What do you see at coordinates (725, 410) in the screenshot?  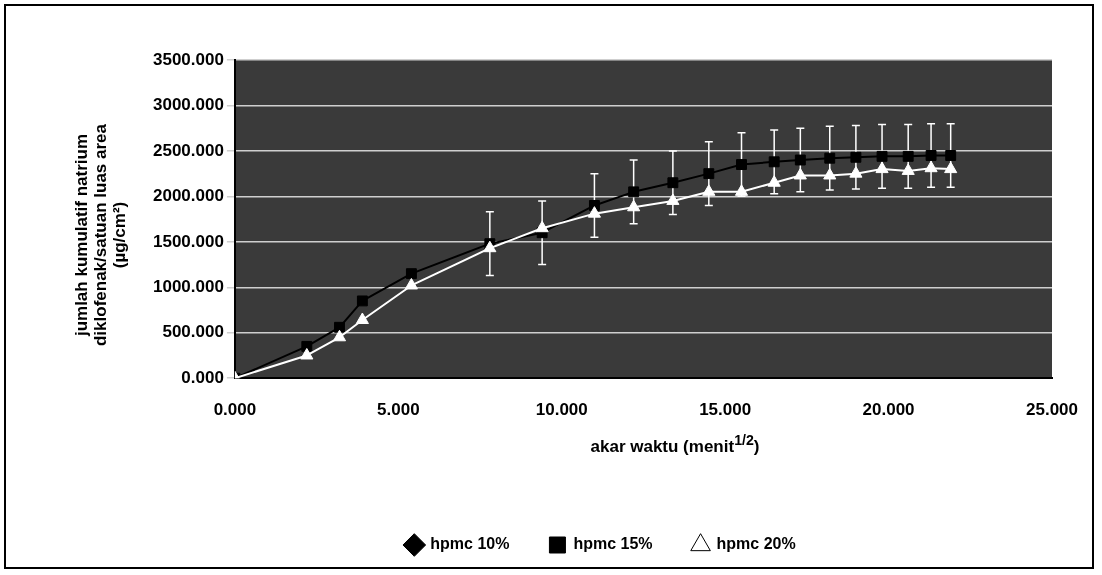 I see `x-tick-label: 15.000` at bounding box center [725, 410].